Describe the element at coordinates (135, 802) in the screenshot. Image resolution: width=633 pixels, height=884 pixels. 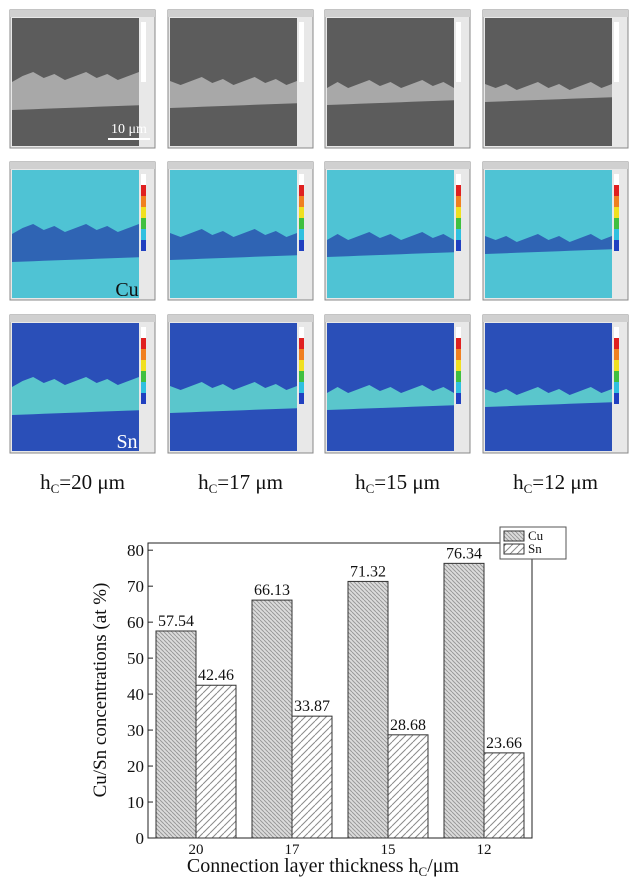
I see `y-tick-label: 10` at that location.